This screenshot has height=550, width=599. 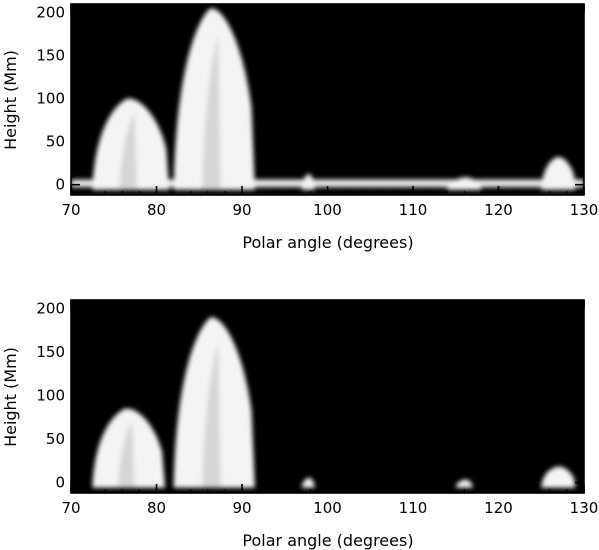 I want to click on limb-band, so click(x=327, y=183).